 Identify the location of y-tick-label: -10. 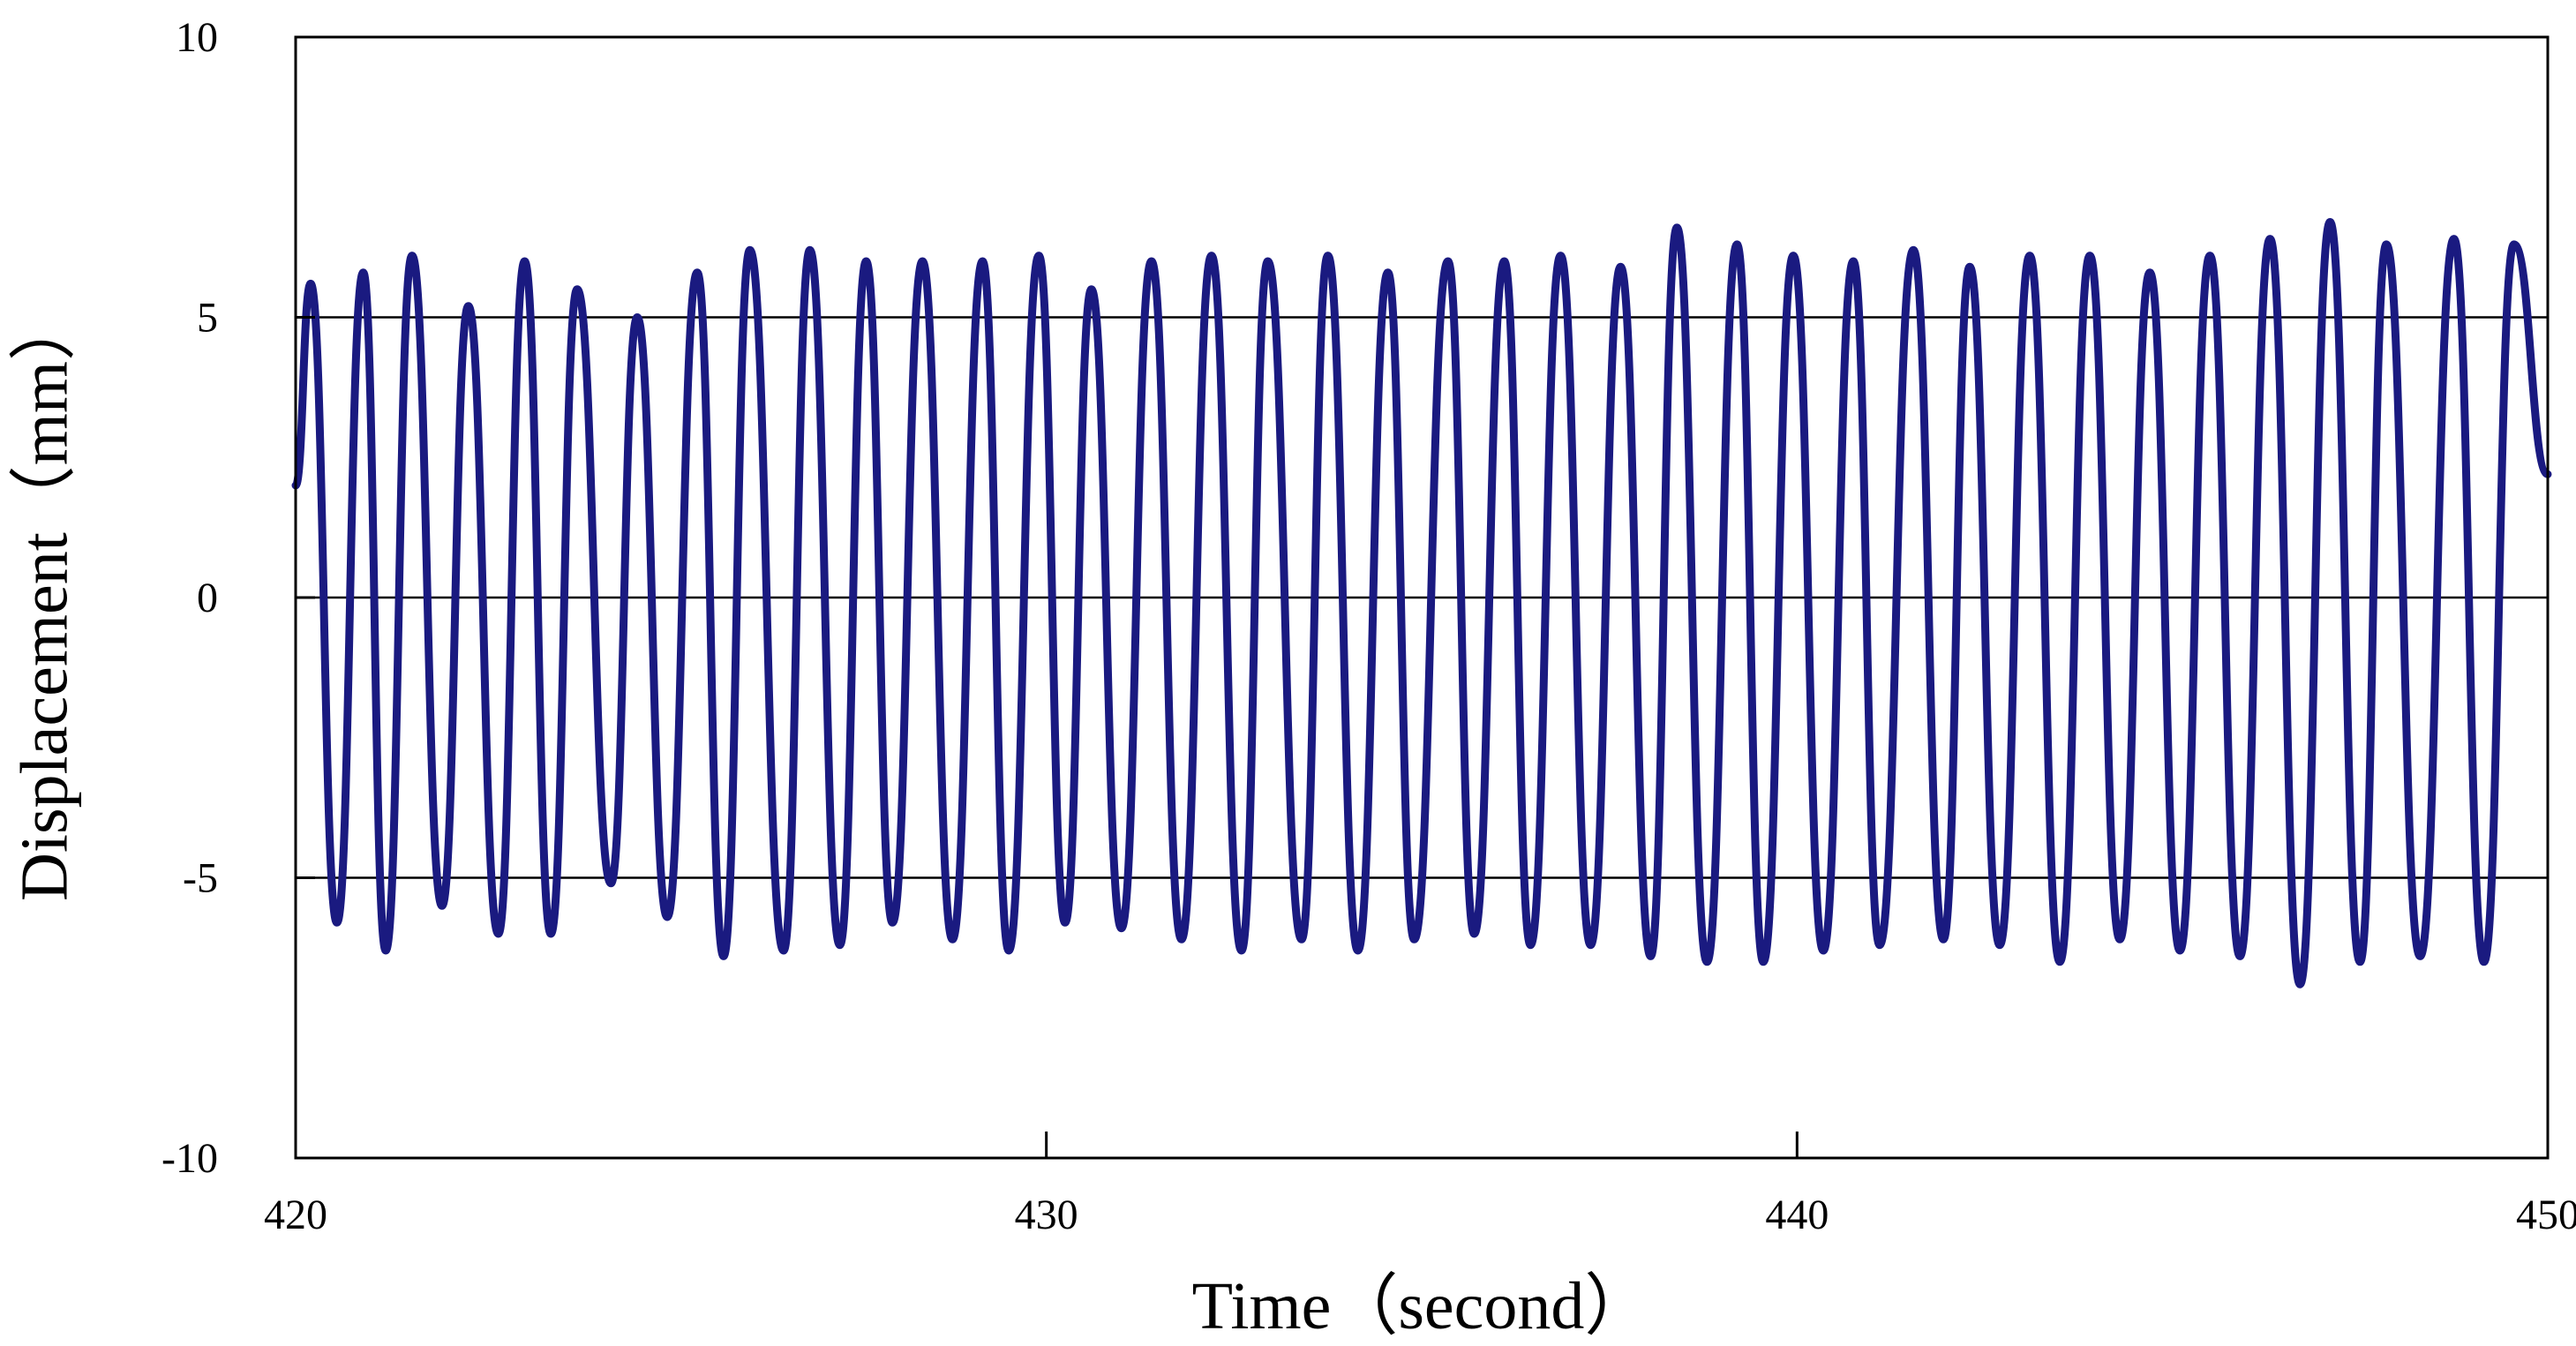
(189, 1158).